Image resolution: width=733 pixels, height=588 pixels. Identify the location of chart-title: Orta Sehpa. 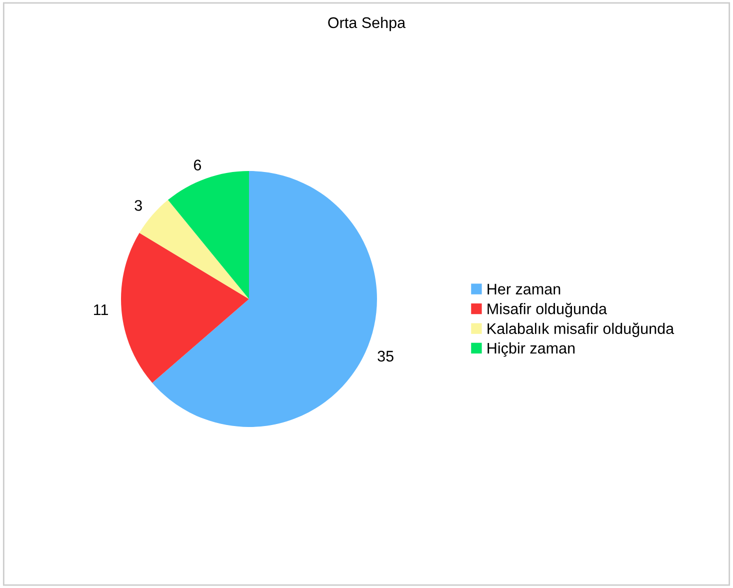
(367, 24).